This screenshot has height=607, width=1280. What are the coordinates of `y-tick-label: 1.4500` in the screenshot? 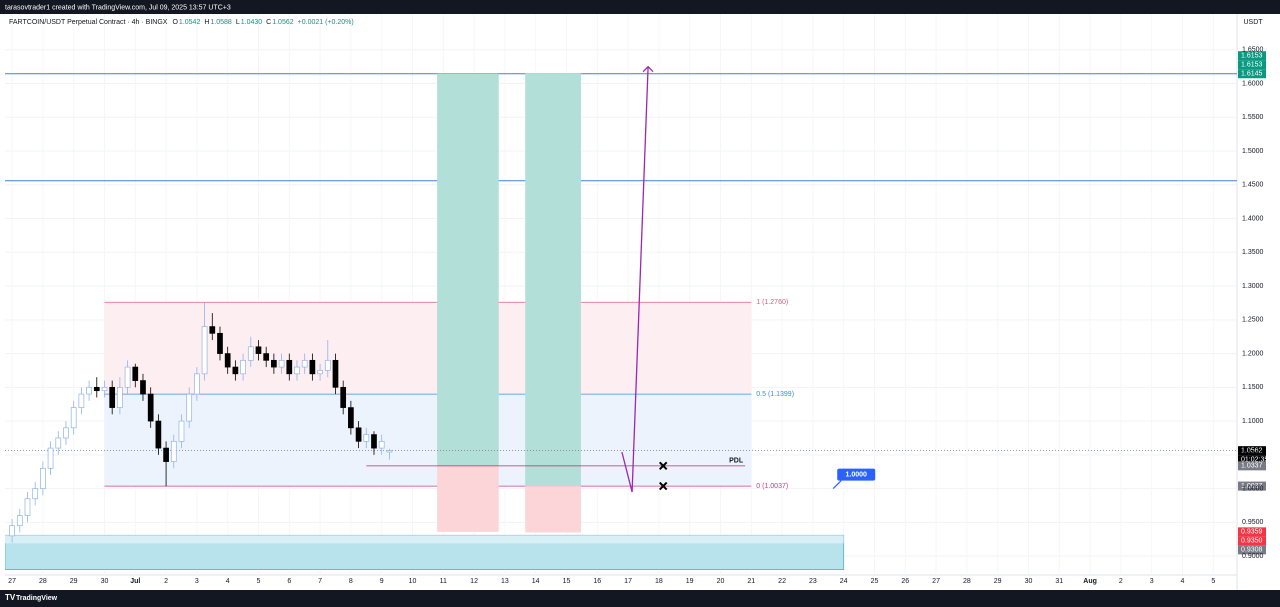 It's located at (1253, 185).